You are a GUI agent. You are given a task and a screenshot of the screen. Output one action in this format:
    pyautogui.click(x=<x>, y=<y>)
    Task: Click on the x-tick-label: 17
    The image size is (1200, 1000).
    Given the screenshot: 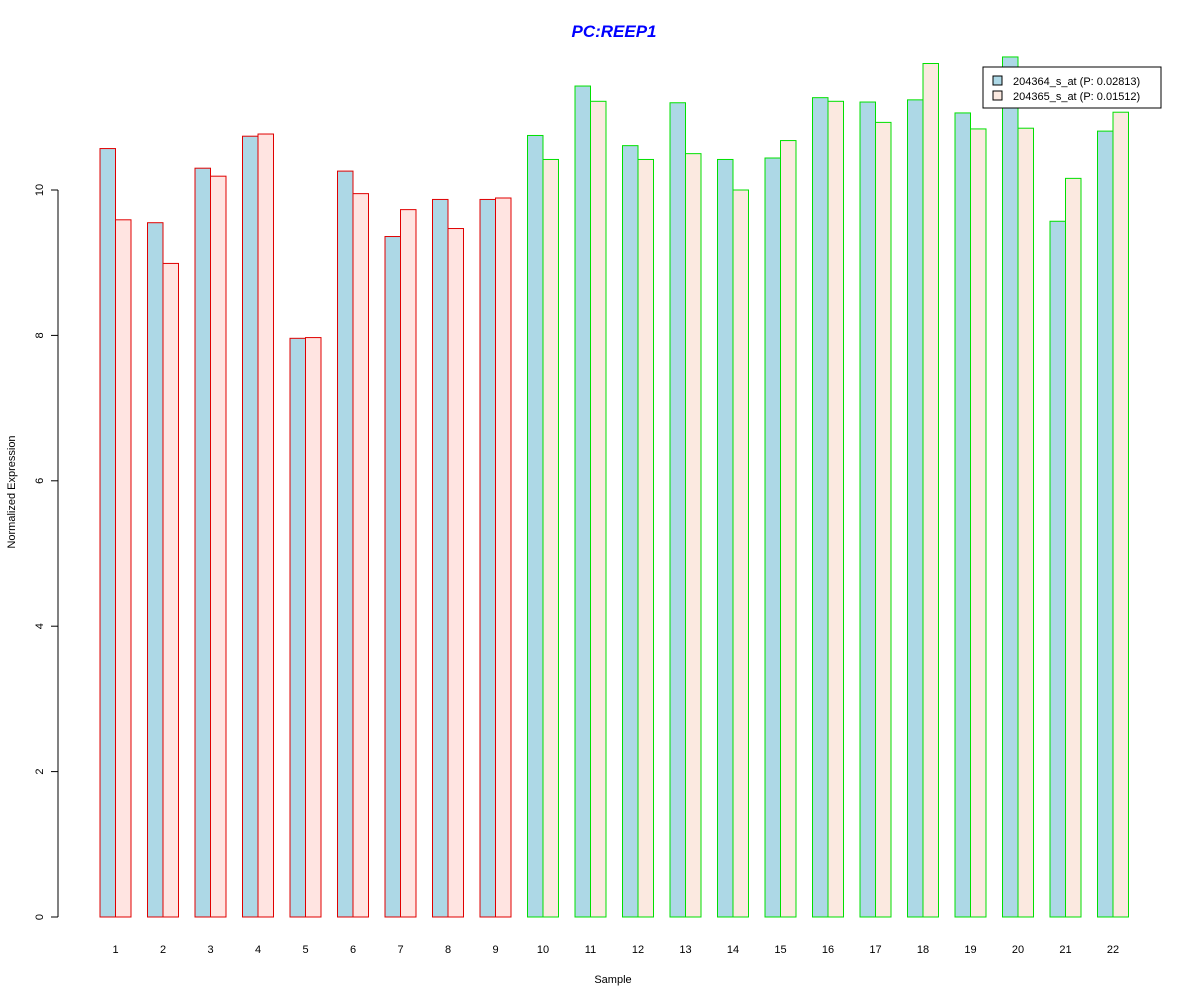 What is the action you would take?
    pyautogui.click(x=875, y=950)
    